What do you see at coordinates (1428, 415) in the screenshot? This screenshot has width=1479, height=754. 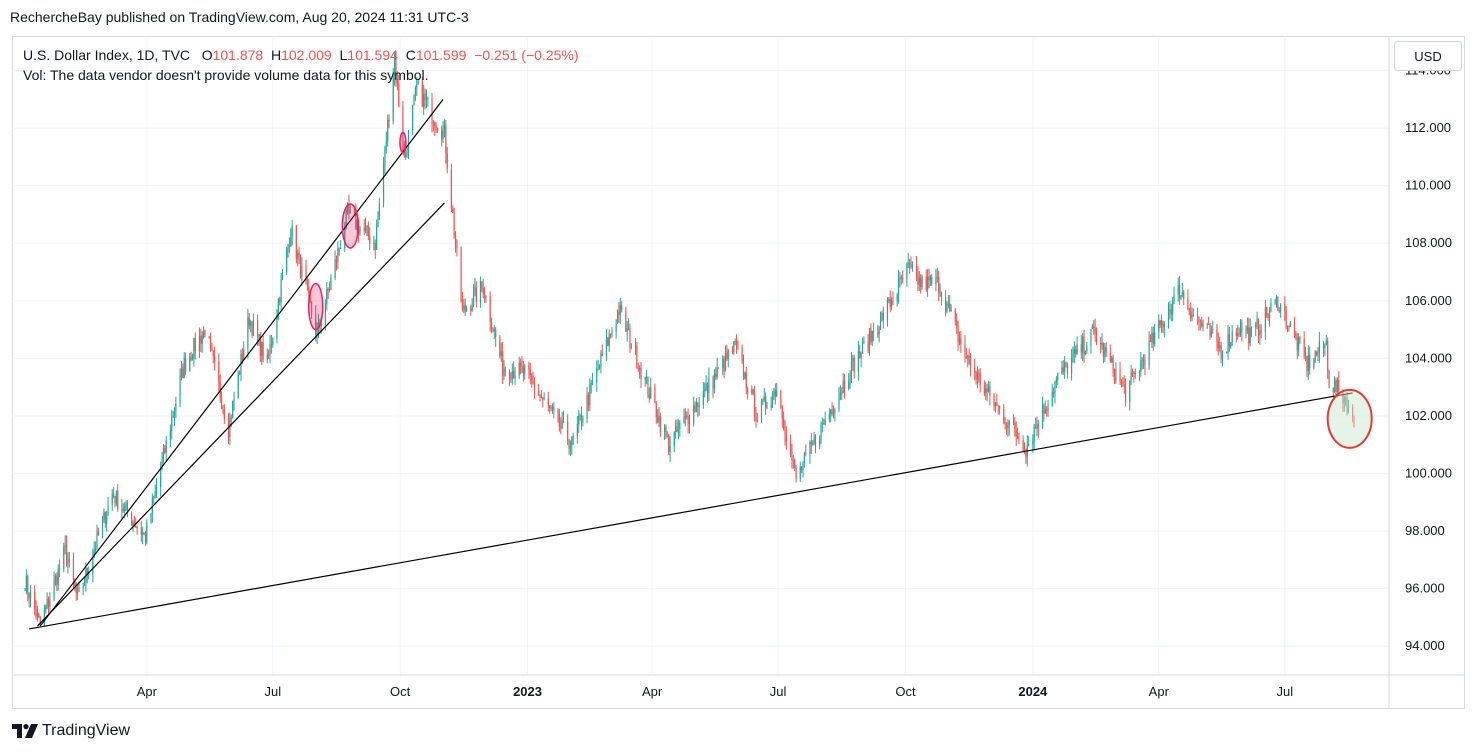 I see `price-tick-label: 102.000` at bounding box center [1428, 415].